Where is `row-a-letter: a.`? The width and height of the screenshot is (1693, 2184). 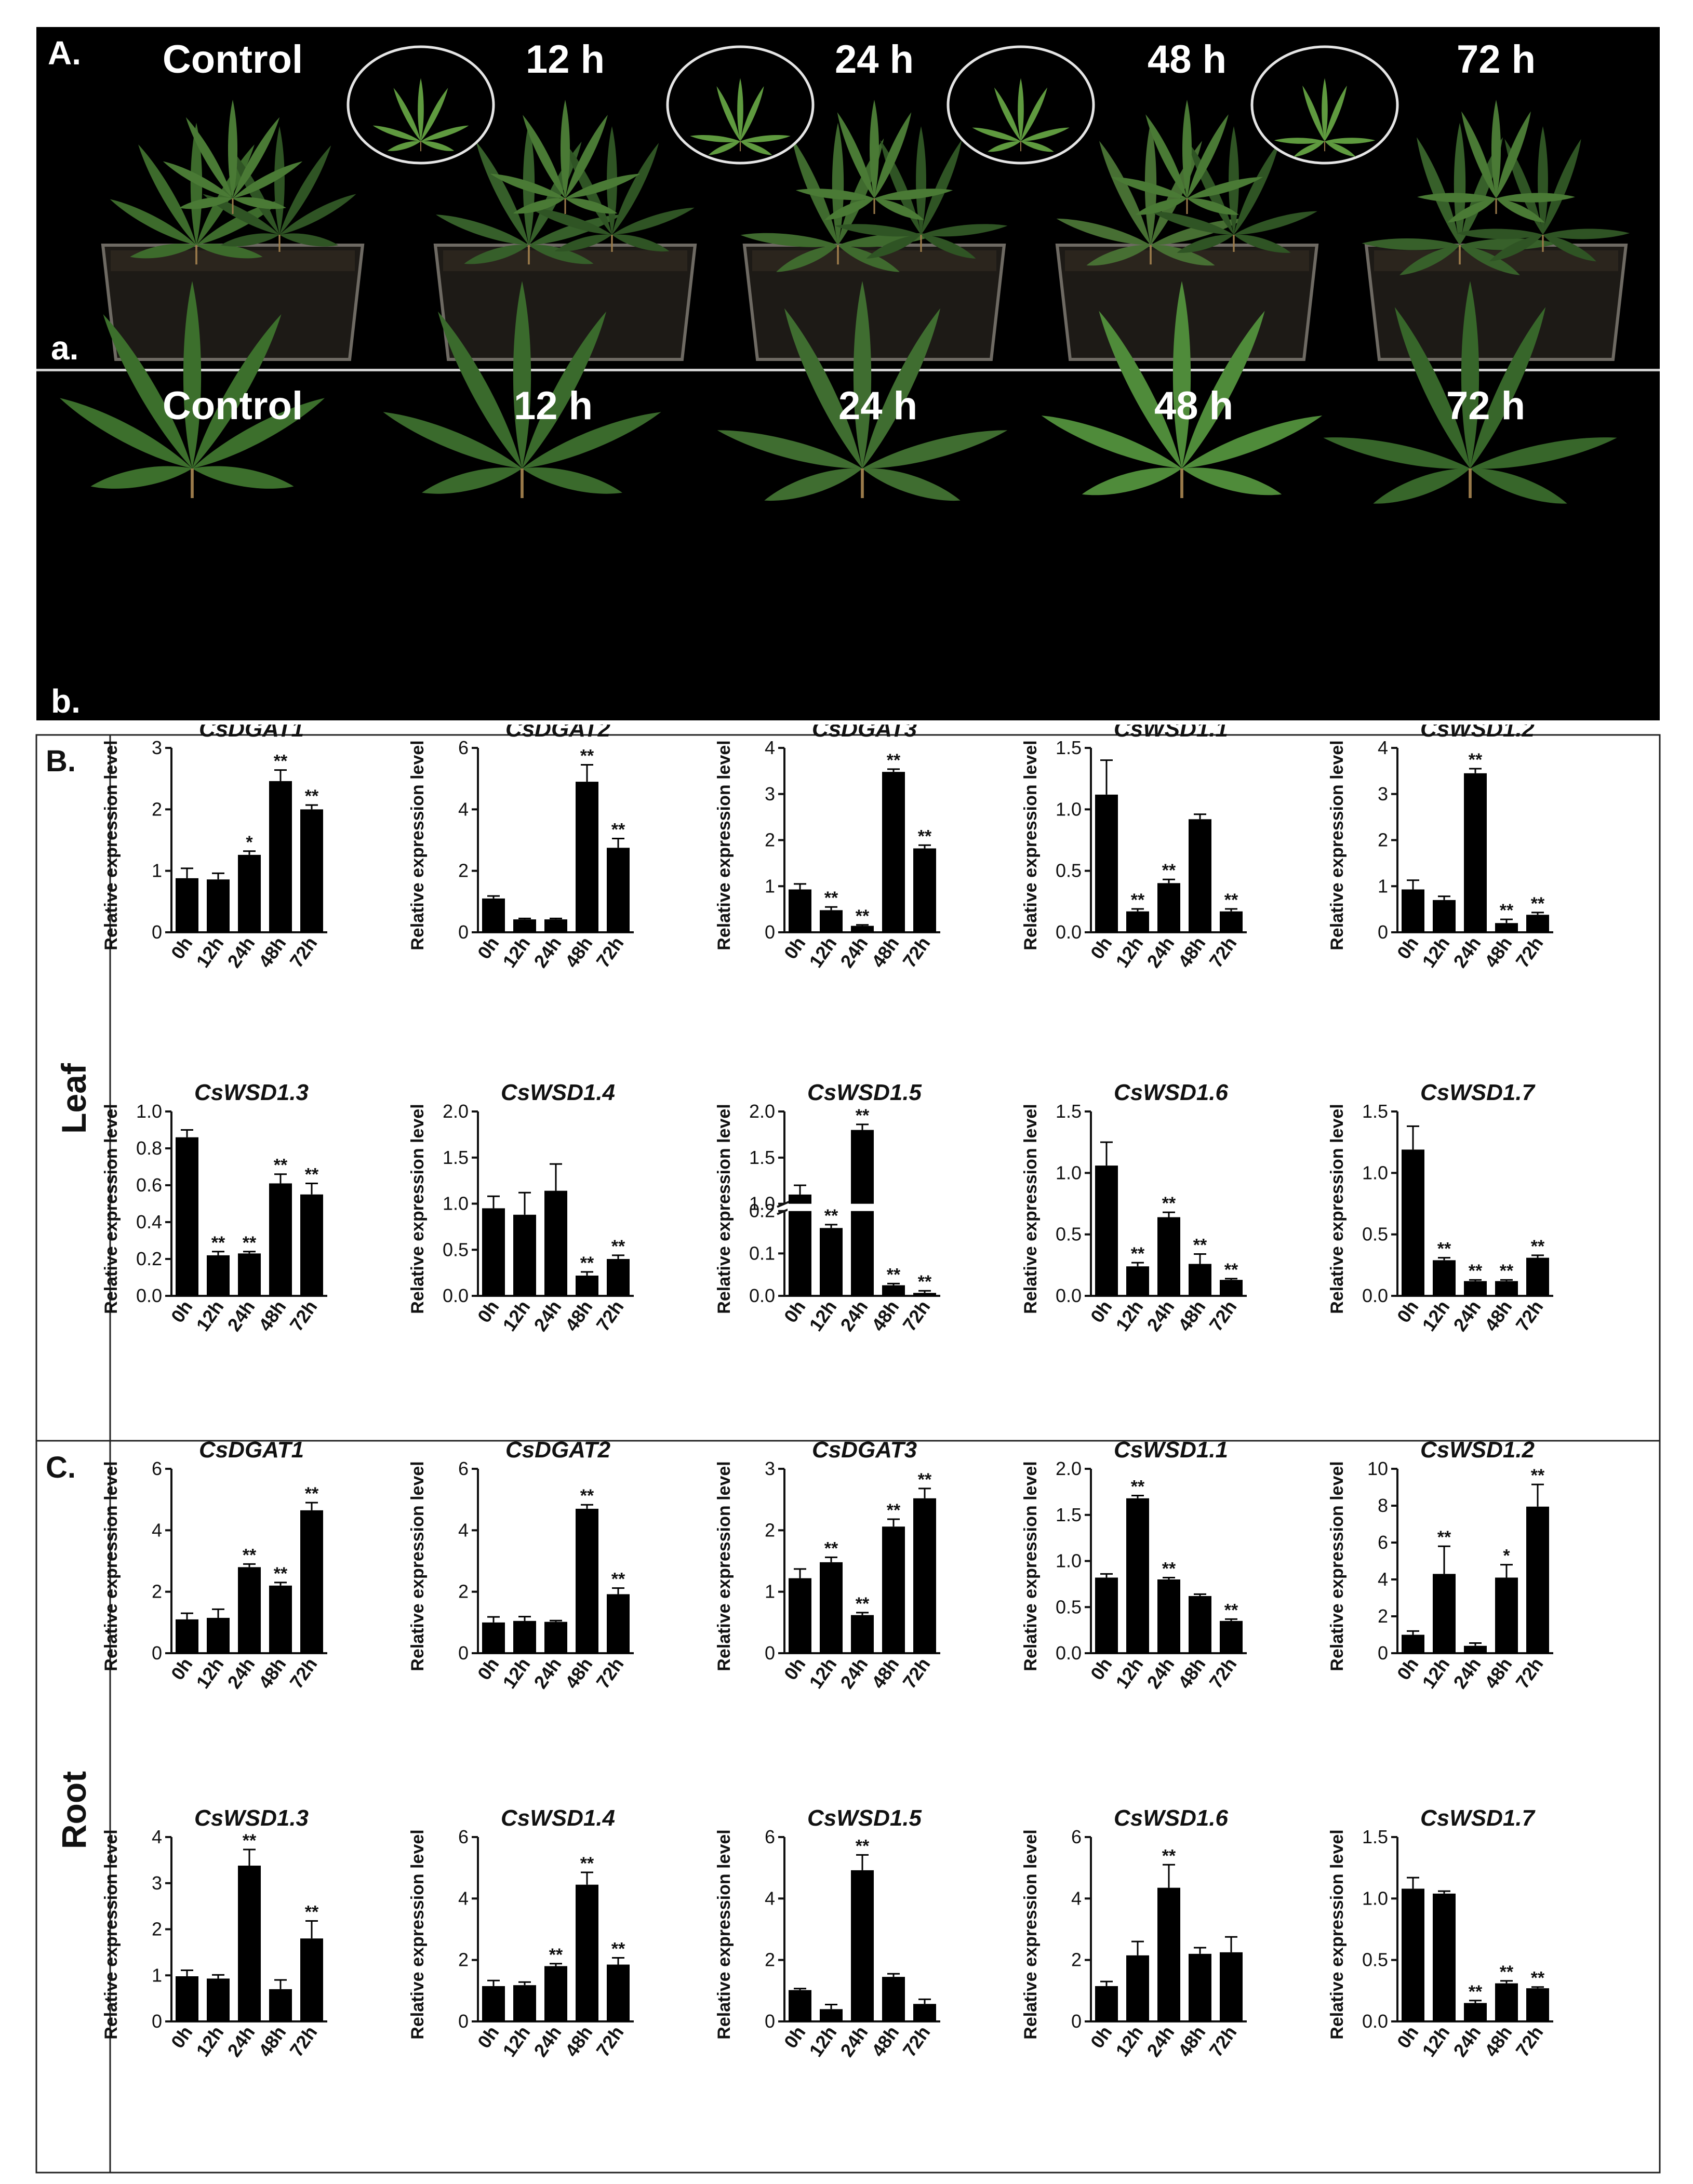
row-a-letter: a. is located at coordinates (64, 348).